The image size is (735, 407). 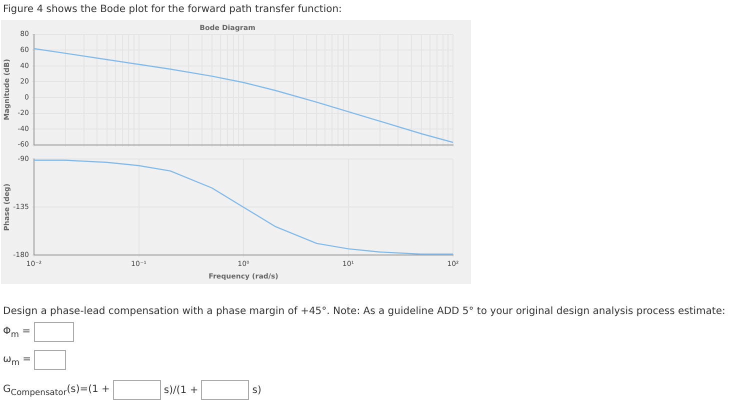 What do you see at coordinates (56, 390) in the screenshot?
I see `text: G$_{Compensator}$(s)=(1 +` at bounding box center [56, 390].